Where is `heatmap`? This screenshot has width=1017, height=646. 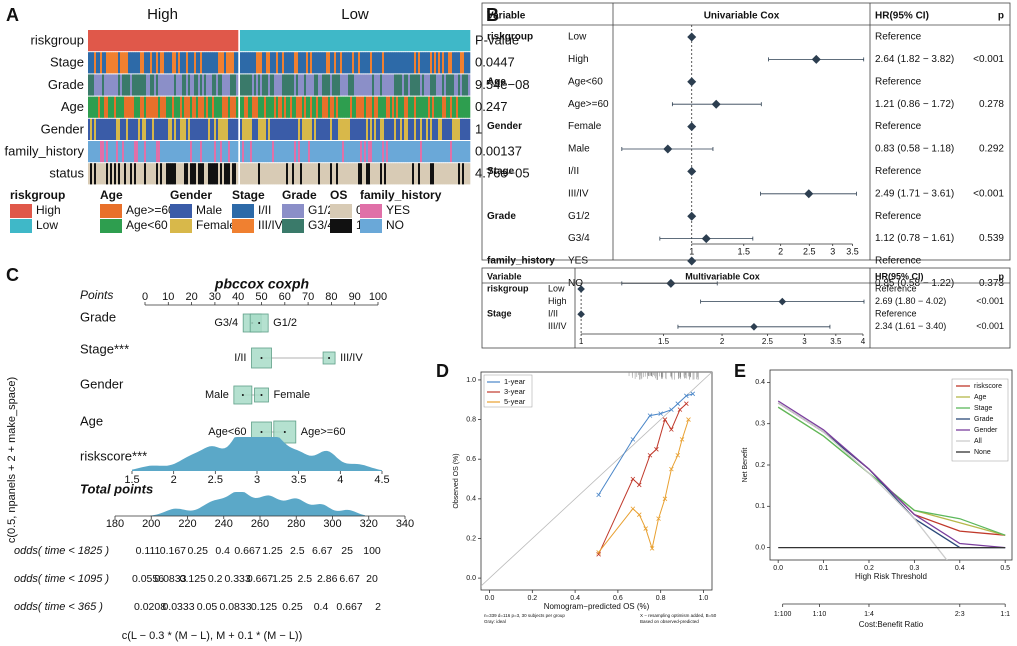
heatmap is located at coordinates (279, 107).